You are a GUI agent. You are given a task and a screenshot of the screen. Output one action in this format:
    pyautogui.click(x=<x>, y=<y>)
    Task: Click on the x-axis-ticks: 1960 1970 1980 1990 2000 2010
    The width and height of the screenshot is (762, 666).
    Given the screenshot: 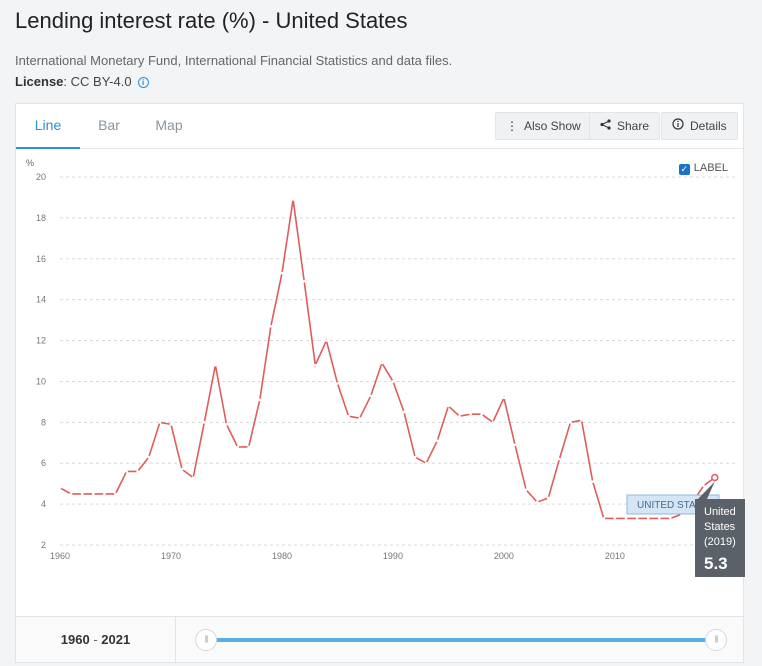 What is the action you would take?
    pyautogui.click(x=337, y=556)
    